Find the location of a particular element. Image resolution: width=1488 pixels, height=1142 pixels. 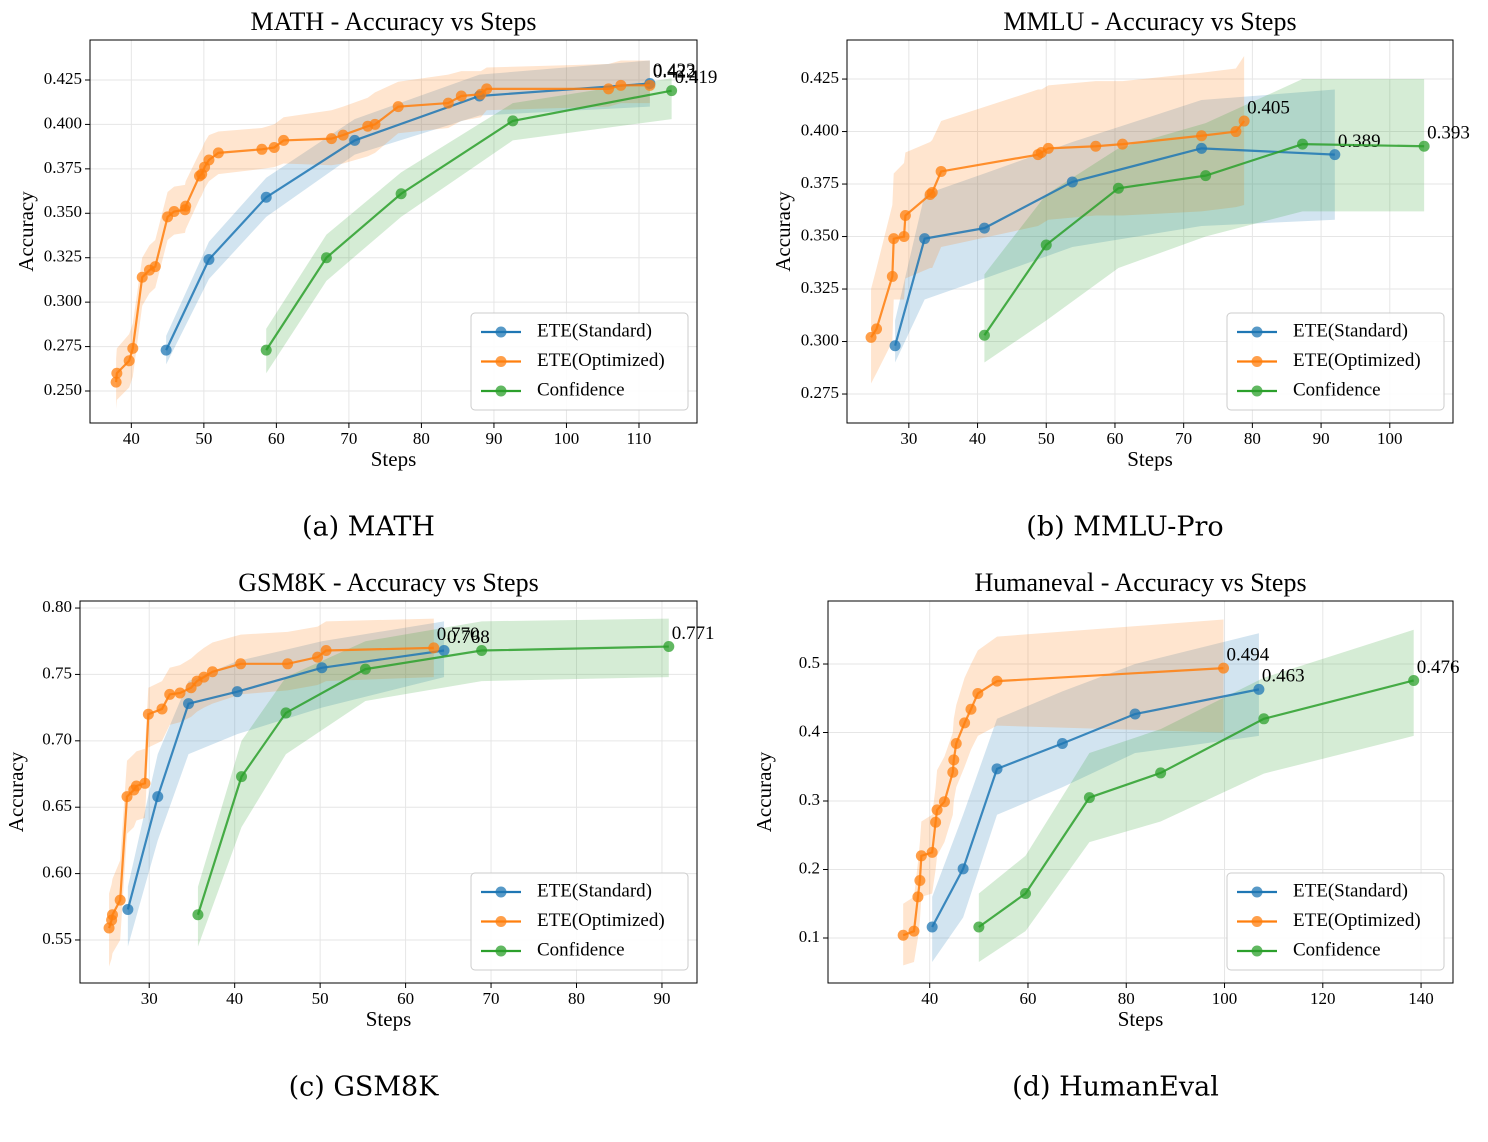

x-tick-label: 70 is located at coordinates (348, 438).